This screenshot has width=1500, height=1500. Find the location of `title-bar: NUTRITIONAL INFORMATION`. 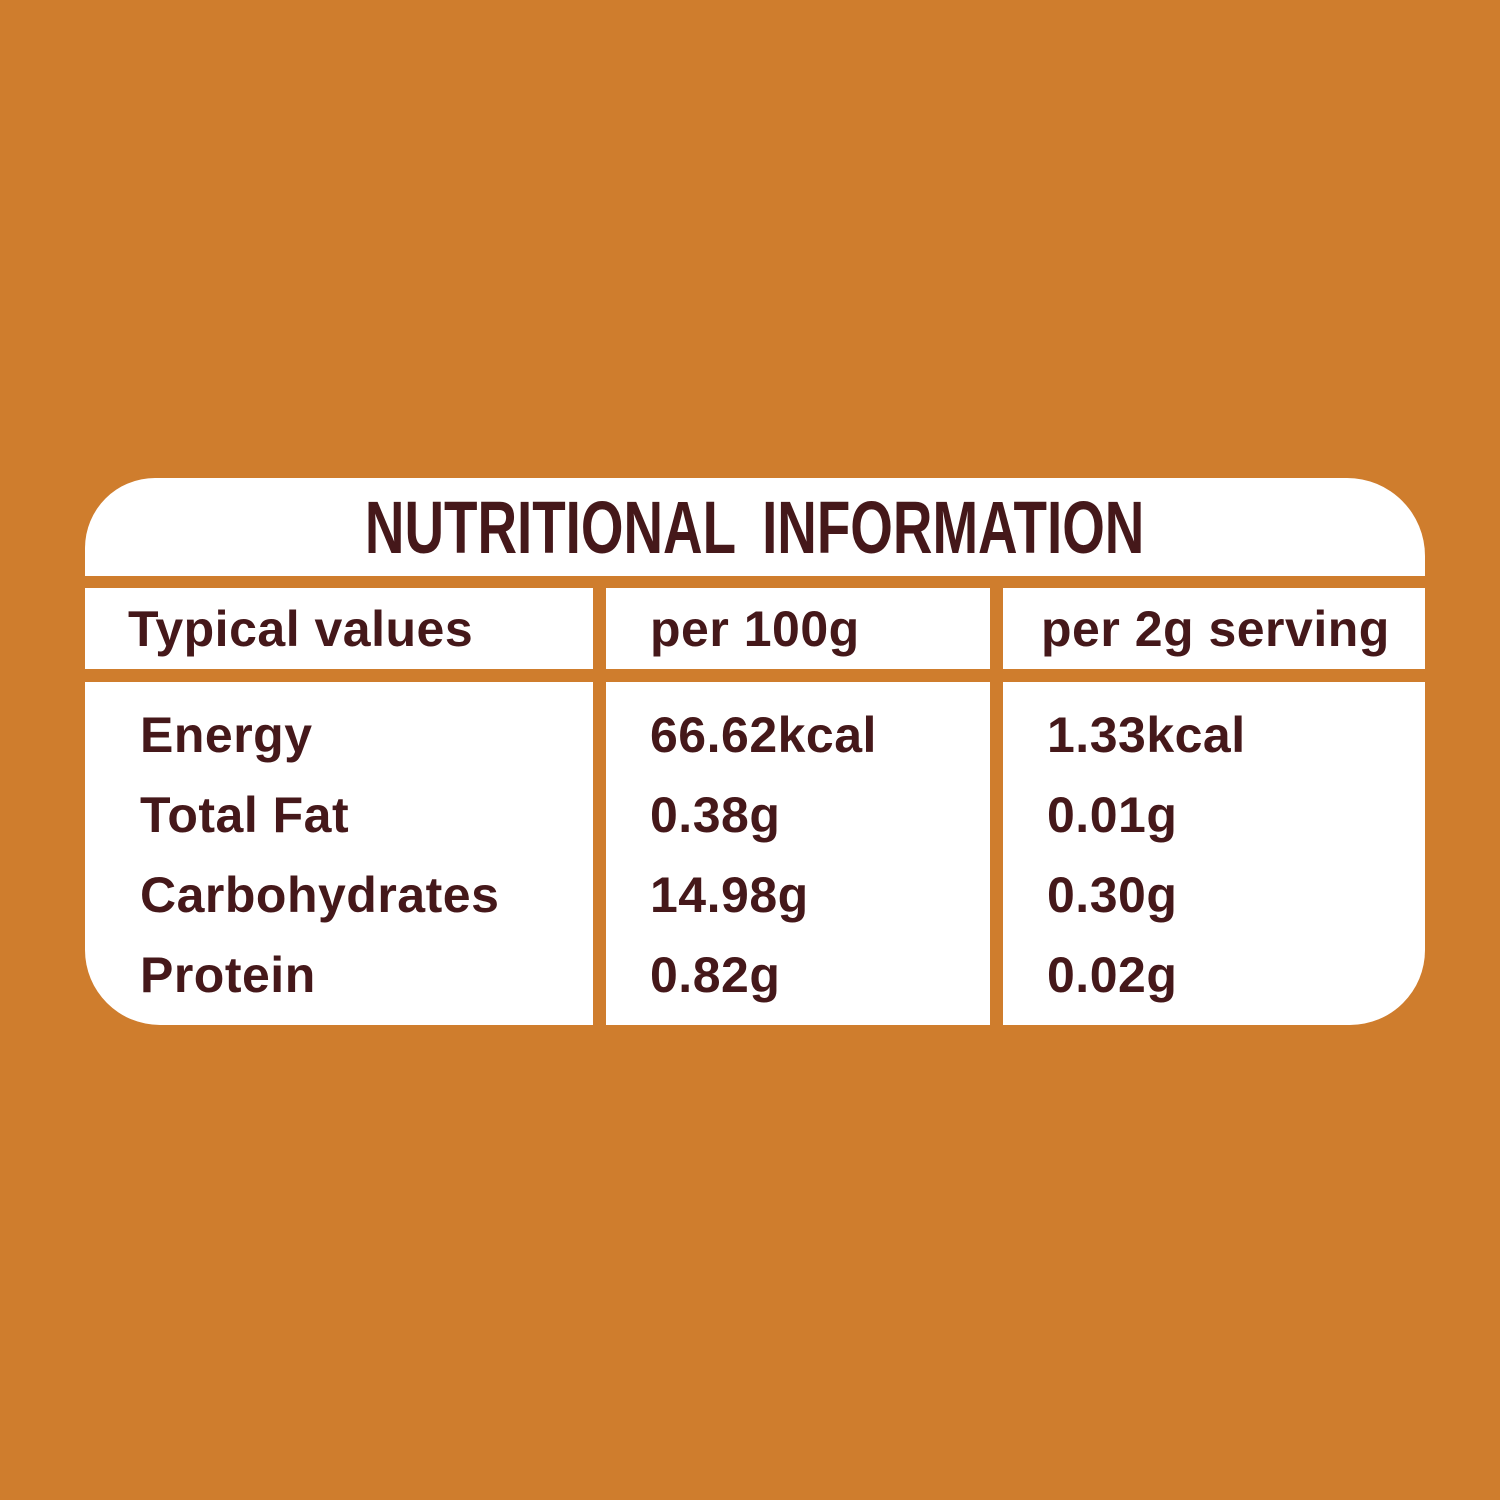

title-bar: NUTRITIONAL INFORMATION is located at coordinates (755, 527).